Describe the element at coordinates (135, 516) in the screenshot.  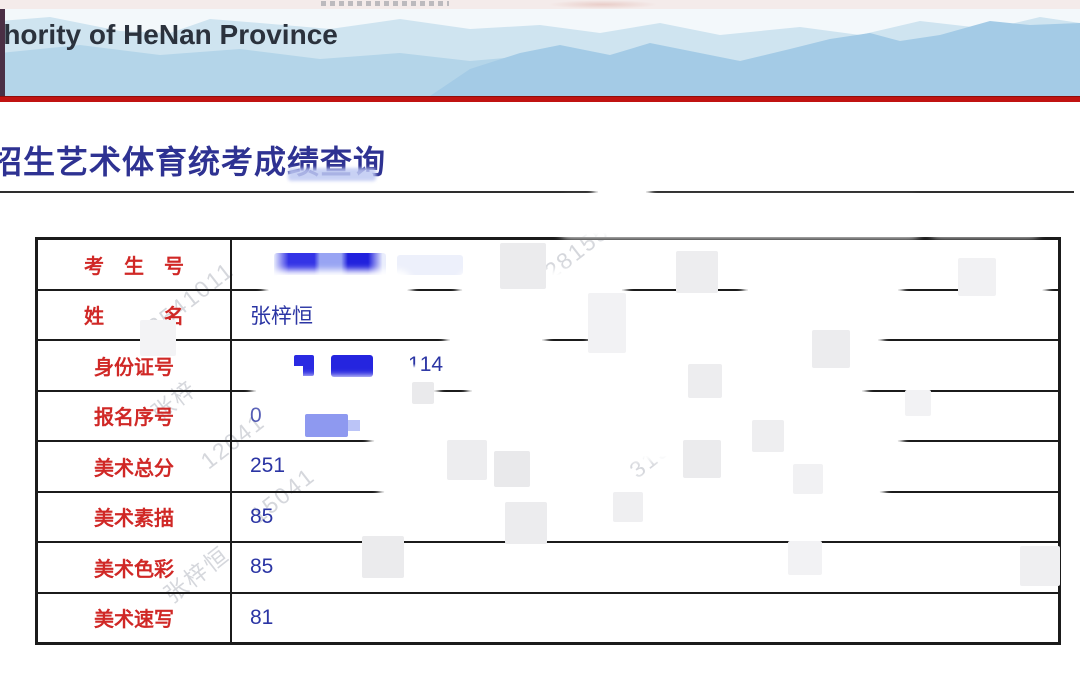
I see `row-label: 美术素描` at that location.